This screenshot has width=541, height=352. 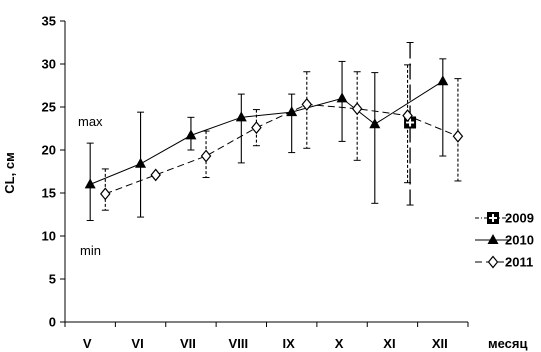 What do you see at coordinates (90, 250) in the screenshot?
I see `min-annotation: min` at bounding box center [90, 250].